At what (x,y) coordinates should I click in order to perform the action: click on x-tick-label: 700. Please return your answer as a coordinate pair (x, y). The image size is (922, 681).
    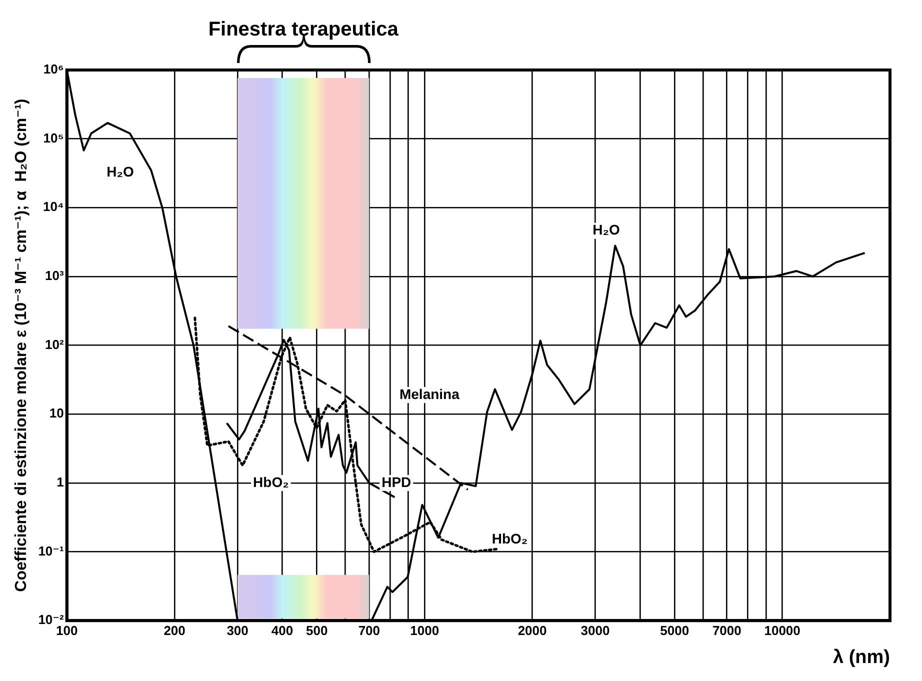
    Looking at the image, I should click on (369, 630).